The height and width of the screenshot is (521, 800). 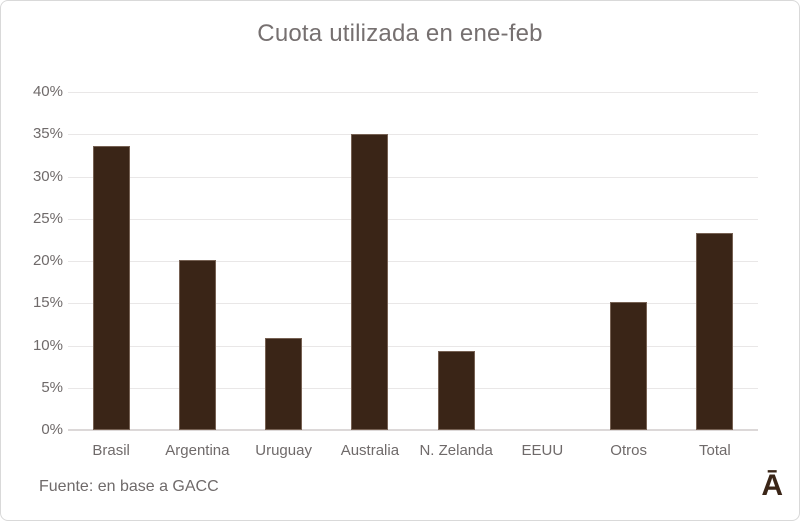 I want to click on bar-australia, so click(x=370, y=282).